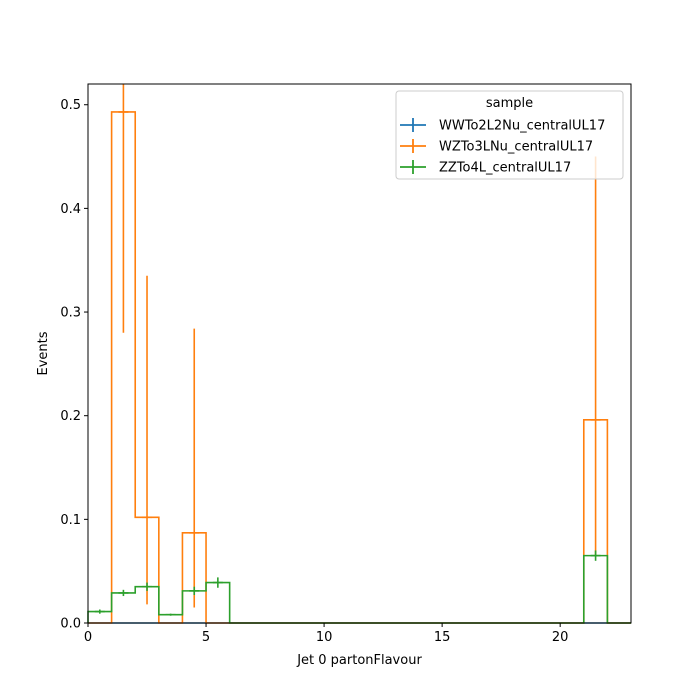  I want to click on y-tick-label: 0.5, so click(70, 105).